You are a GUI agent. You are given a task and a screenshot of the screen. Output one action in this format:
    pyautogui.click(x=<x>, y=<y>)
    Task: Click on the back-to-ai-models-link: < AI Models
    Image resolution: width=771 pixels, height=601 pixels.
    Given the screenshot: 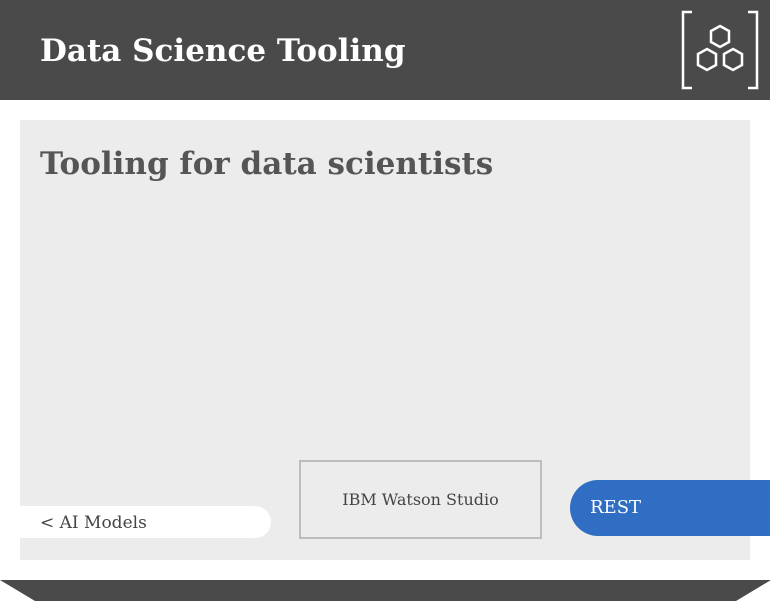 What is the action you would take?
    pyautogui.click(x=145, y=522)
    